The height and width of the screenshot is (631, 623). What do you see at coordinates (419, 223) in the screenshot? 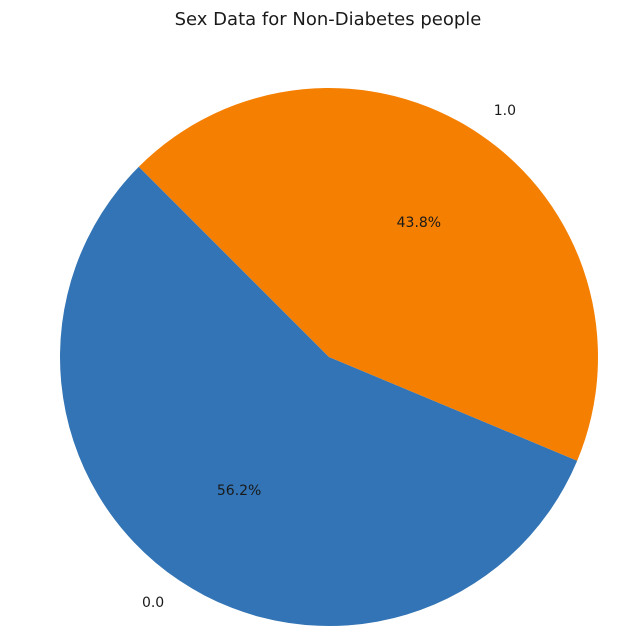
I see `pie-percent-label: 43.8%` at bounding box center [419, 223].